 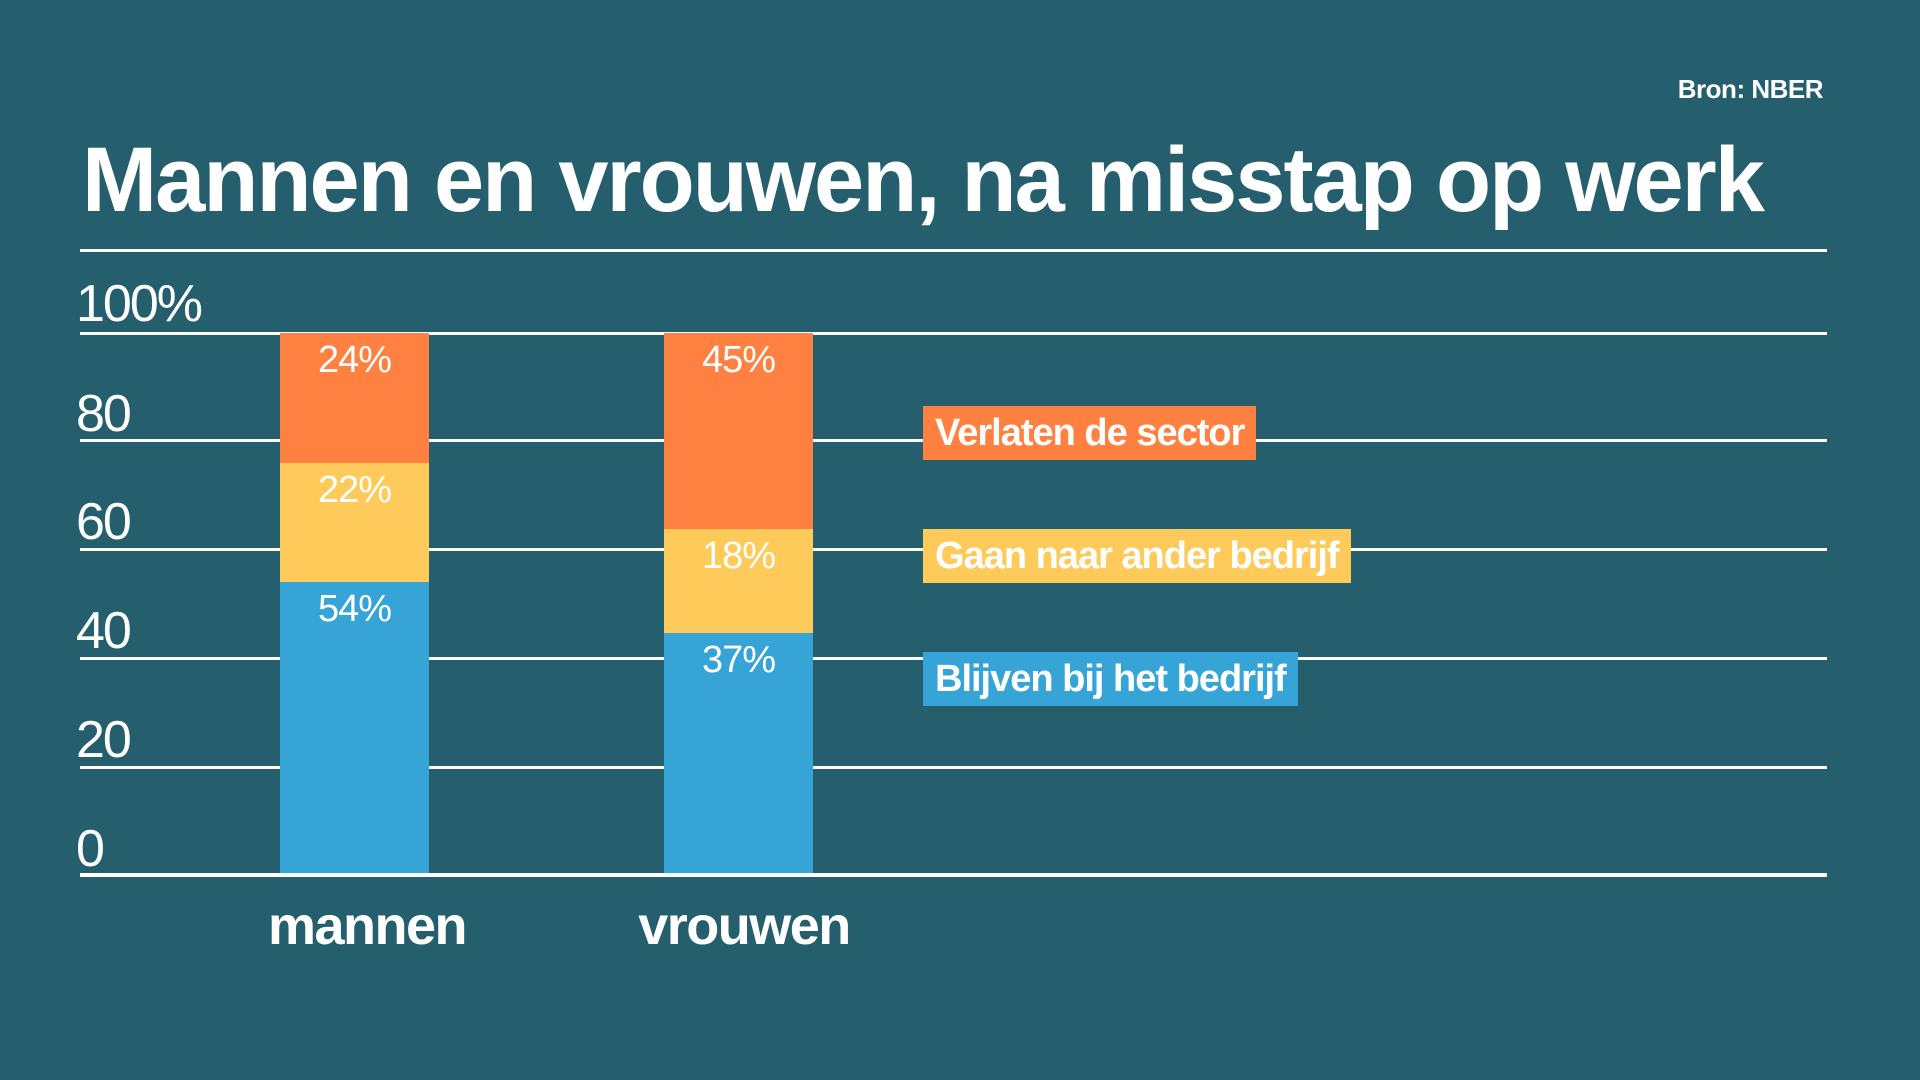 I want to click on segment-value-label: 22%, so click(x=354, y=490).